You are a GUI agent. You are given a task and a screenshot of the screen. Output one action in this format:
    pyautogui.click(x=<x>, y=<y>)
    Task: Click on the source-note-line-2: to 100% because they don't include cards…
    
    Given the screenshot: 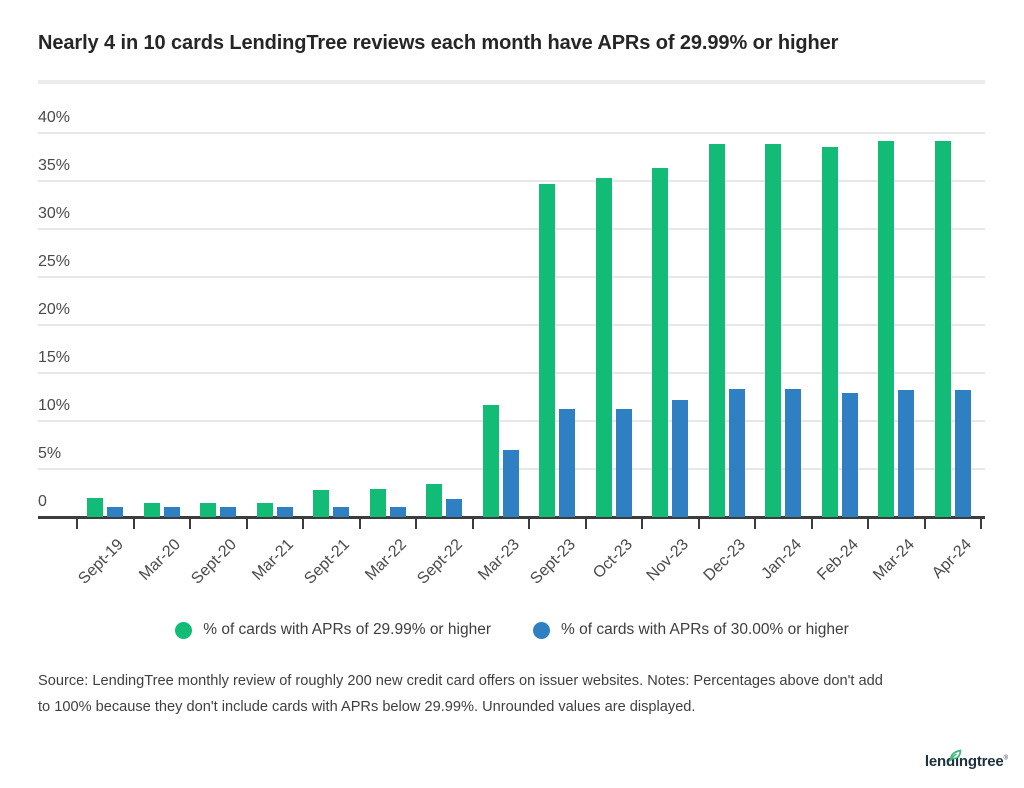 What is the action you would take?
    pyautogui.click(x=367, y=707)
    